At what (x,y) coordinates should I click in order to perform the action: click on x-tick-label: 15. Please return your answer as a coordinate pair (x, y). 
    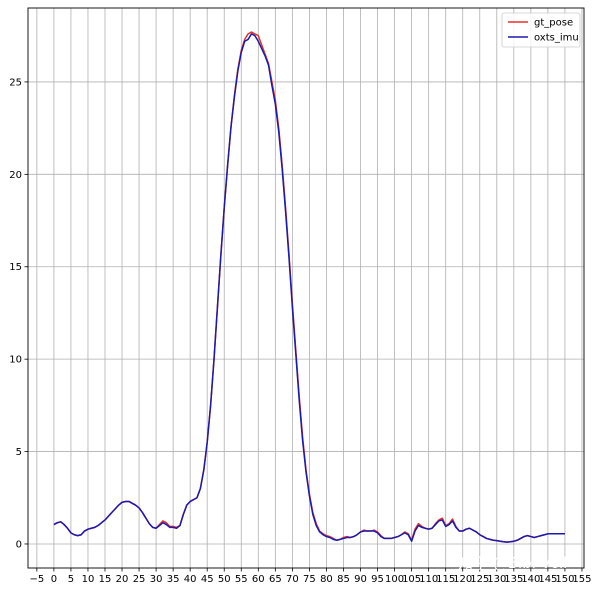
    Looking at the image, I should click on (105, 579).